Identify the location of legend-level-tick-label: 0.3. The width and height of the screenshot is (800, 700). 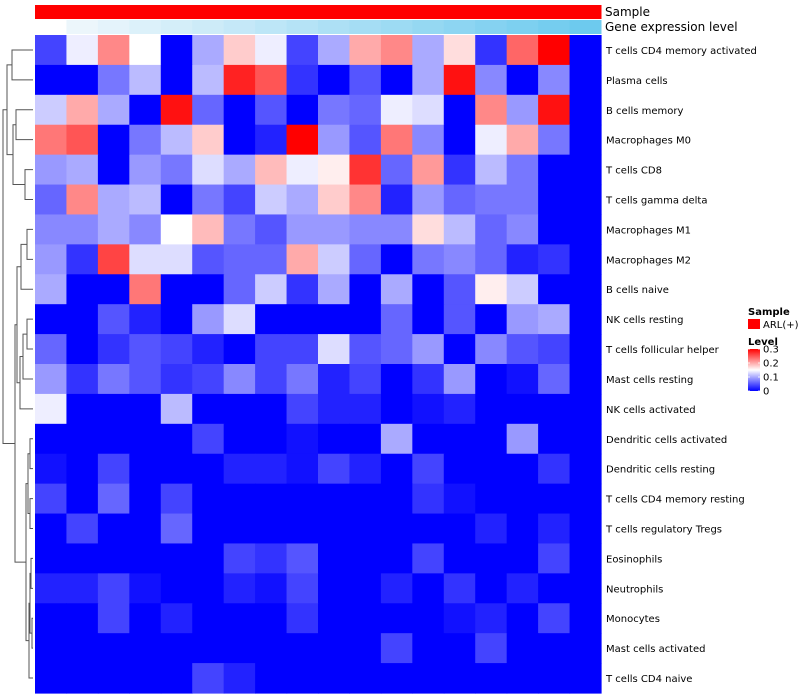
(771, 350).